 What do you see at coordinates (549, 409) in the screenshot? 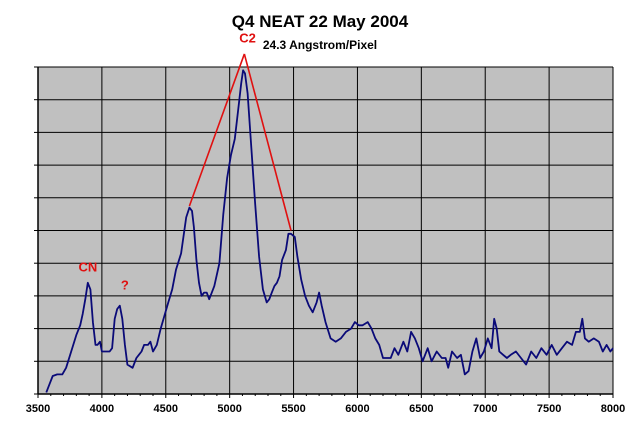
I see `x-tick-label: 7500` at bounding box center [549, 409].